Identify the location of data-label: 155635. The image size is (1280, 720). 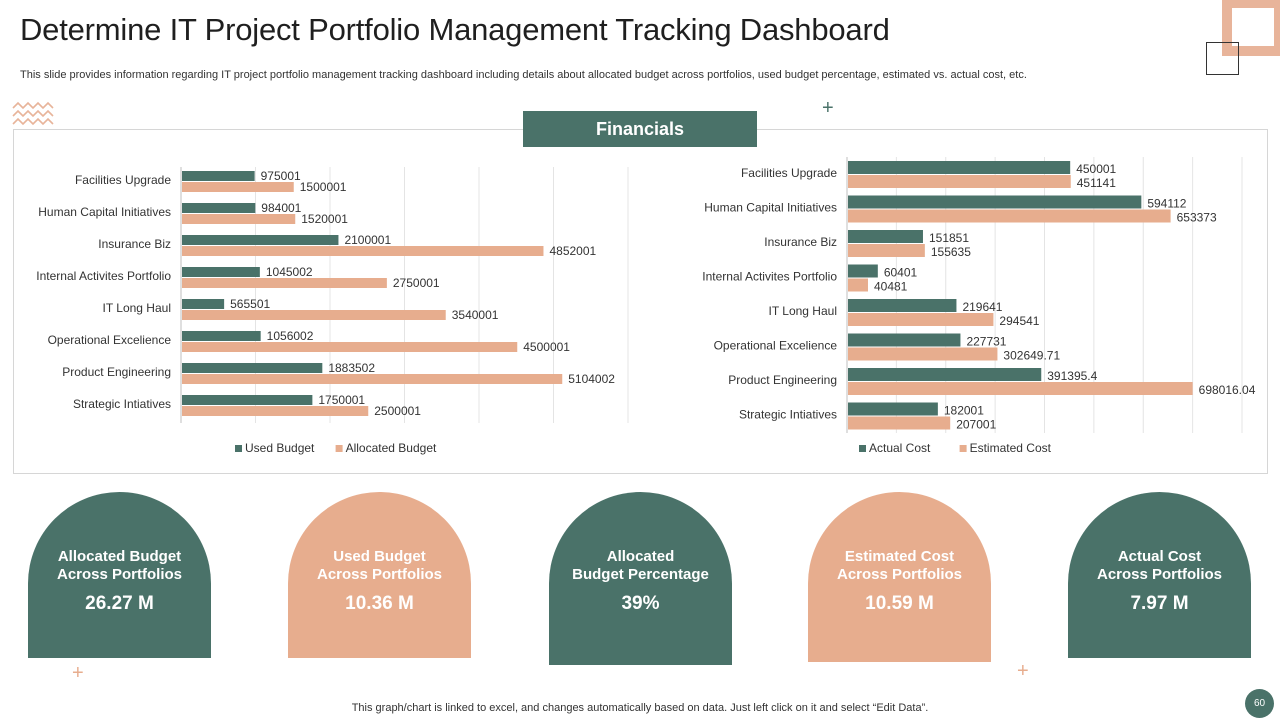
(951, 252).